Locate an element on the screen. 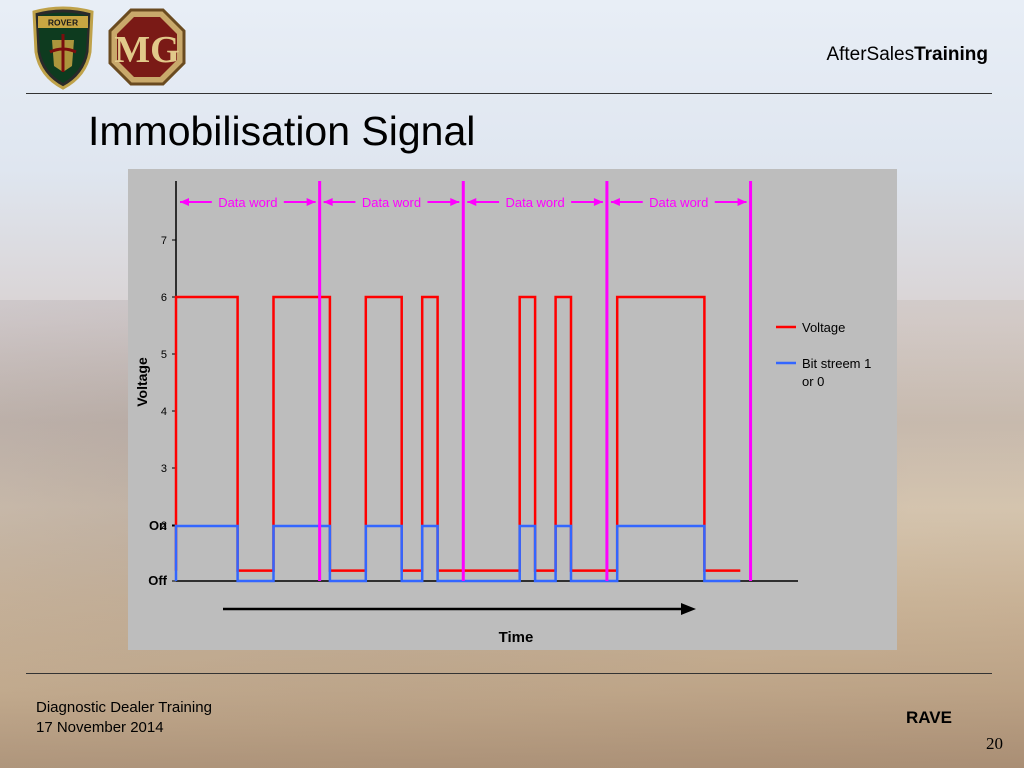 This screenshot has height=768, width=1024. footer-line-1: Diagnostic Dealer Training is located at coordinates (124, 707).